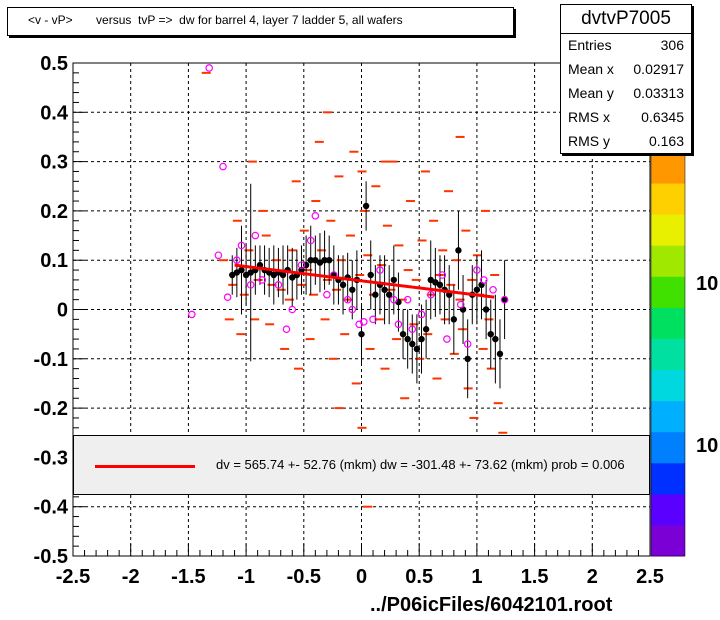 The width and height of the screenshot is (720, 620). What do you see at coordinates (54, 212) in the screenshot?
I see `y-tick-label: 0.2` at bounding box center [54, 212].